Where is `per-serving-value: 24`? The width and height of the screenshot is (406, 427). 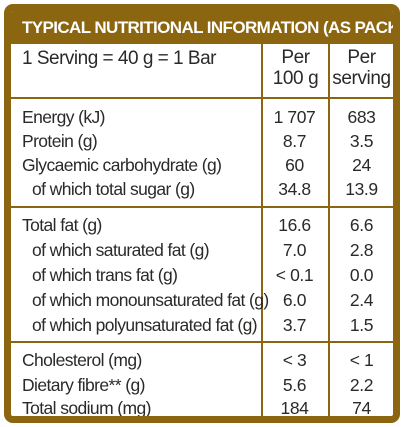 per-serving-value: 24 is located at coordinates (361, 165).